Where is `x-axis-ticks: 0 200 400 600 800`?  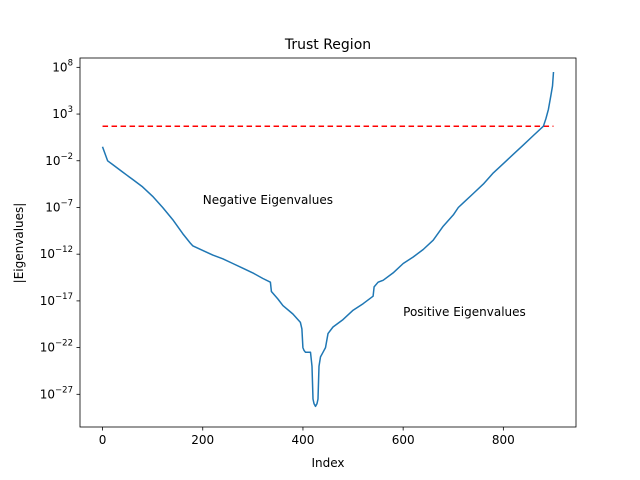
x-axis-ticks: 0 200 400 600 800 is located at coordinates (307, 437).